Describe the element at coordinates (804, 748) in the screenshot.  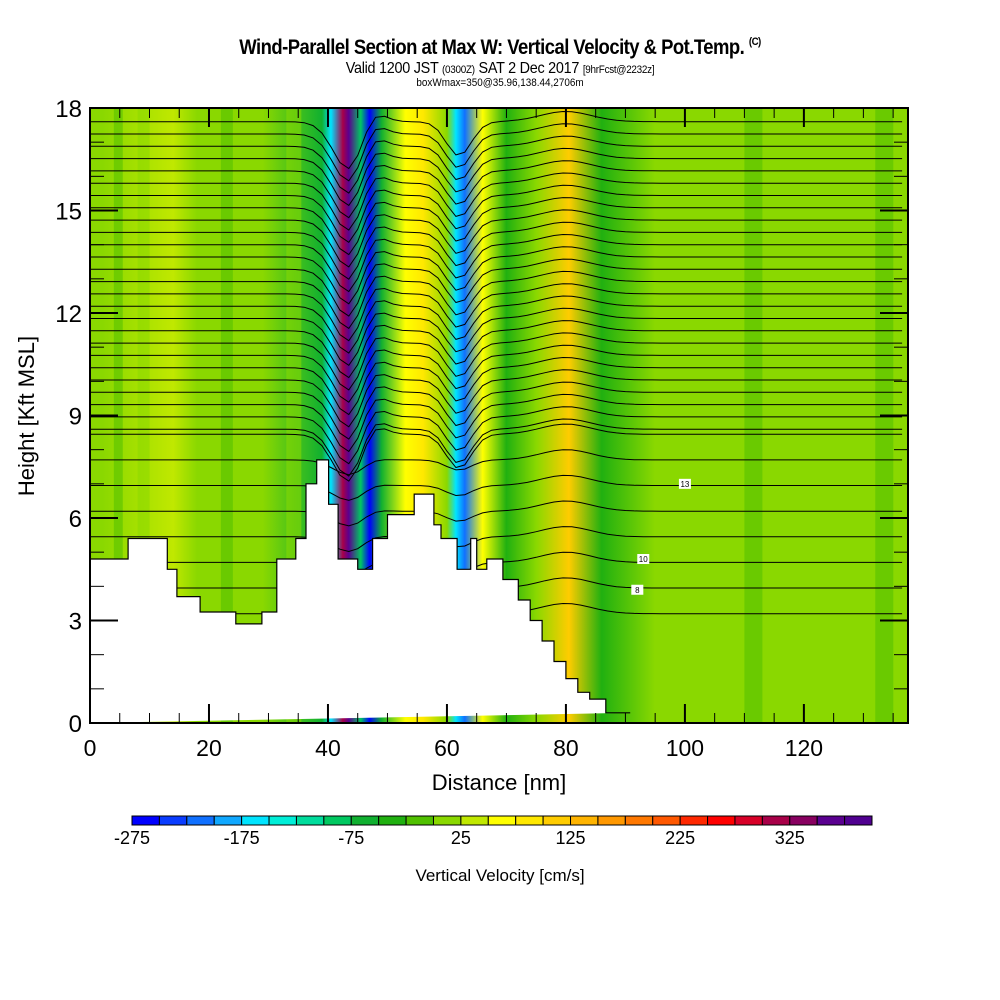
I see `x-tick-label: 120` at that location.